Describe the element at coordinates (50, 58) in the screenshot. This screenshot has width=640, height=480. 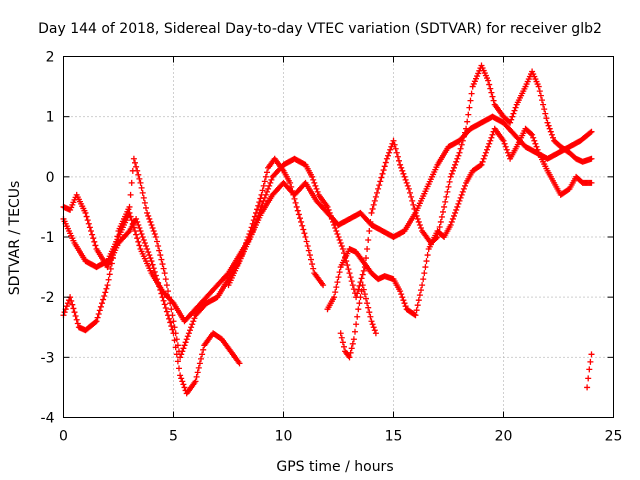
I see `y-tick-label: 2` at that location.